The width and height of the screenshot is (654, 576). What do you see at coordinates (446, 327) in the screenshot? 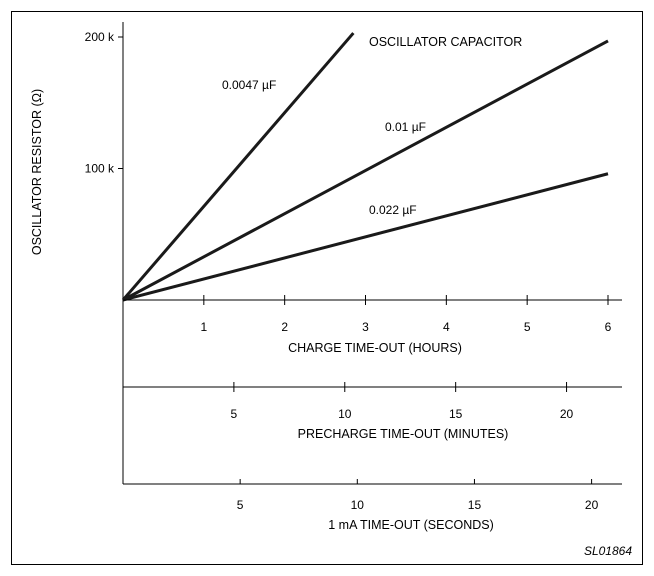
I see `x-tick-label-0-3: 4` at bounding box center [446, 327].